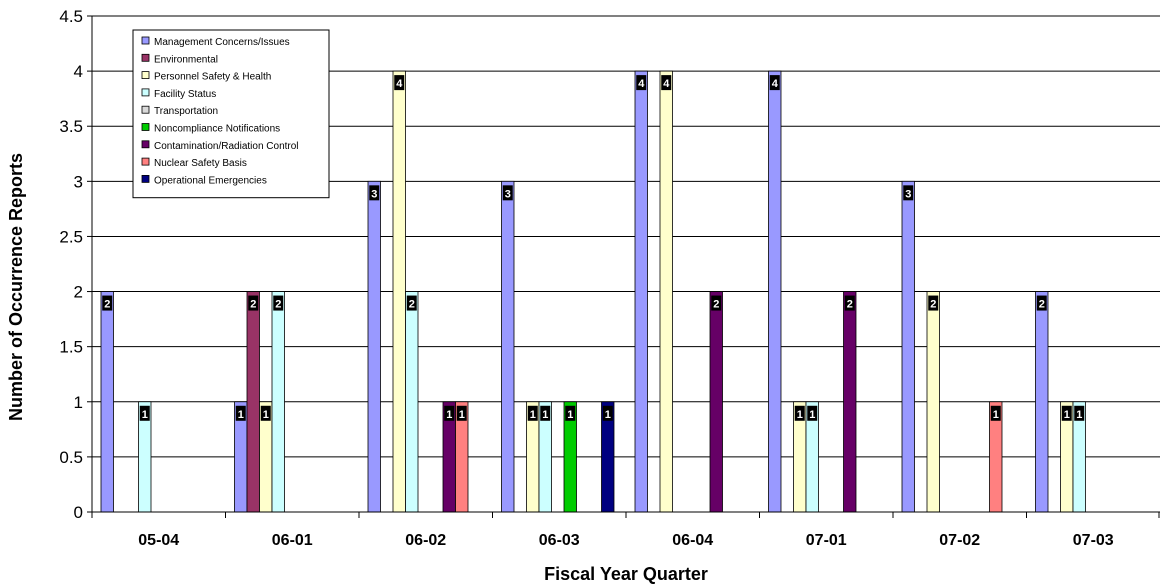  What do you see at coordinates (826, 540) in the screenshot?
I see `x-tick-label: 07-01` at bounding box center [826, 540].